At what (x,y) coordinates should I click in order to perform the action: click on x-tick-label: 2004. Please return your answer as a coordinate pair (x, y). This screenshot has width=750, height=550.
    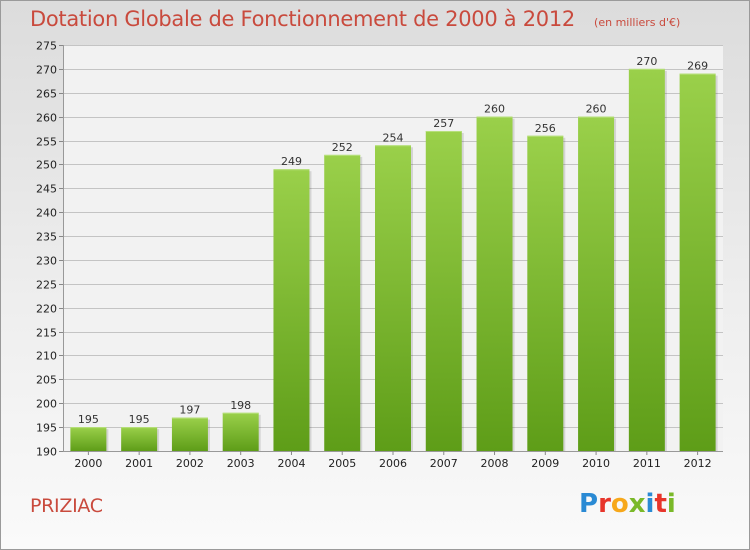
    Looking at the image, I should click on (291, 463).